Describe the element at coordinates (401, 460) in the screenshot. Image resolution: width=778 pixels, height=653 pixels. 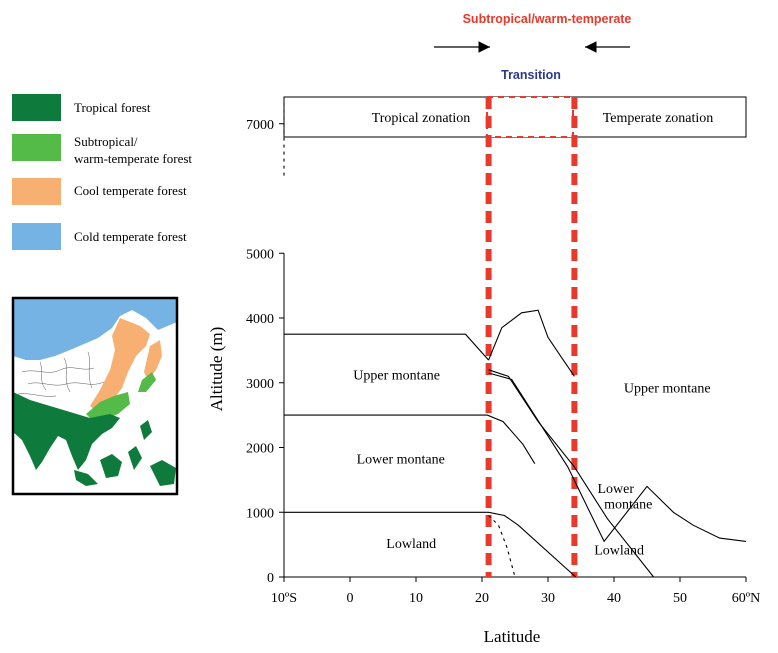
I see `zone-annotation: Lower montane` at that location.